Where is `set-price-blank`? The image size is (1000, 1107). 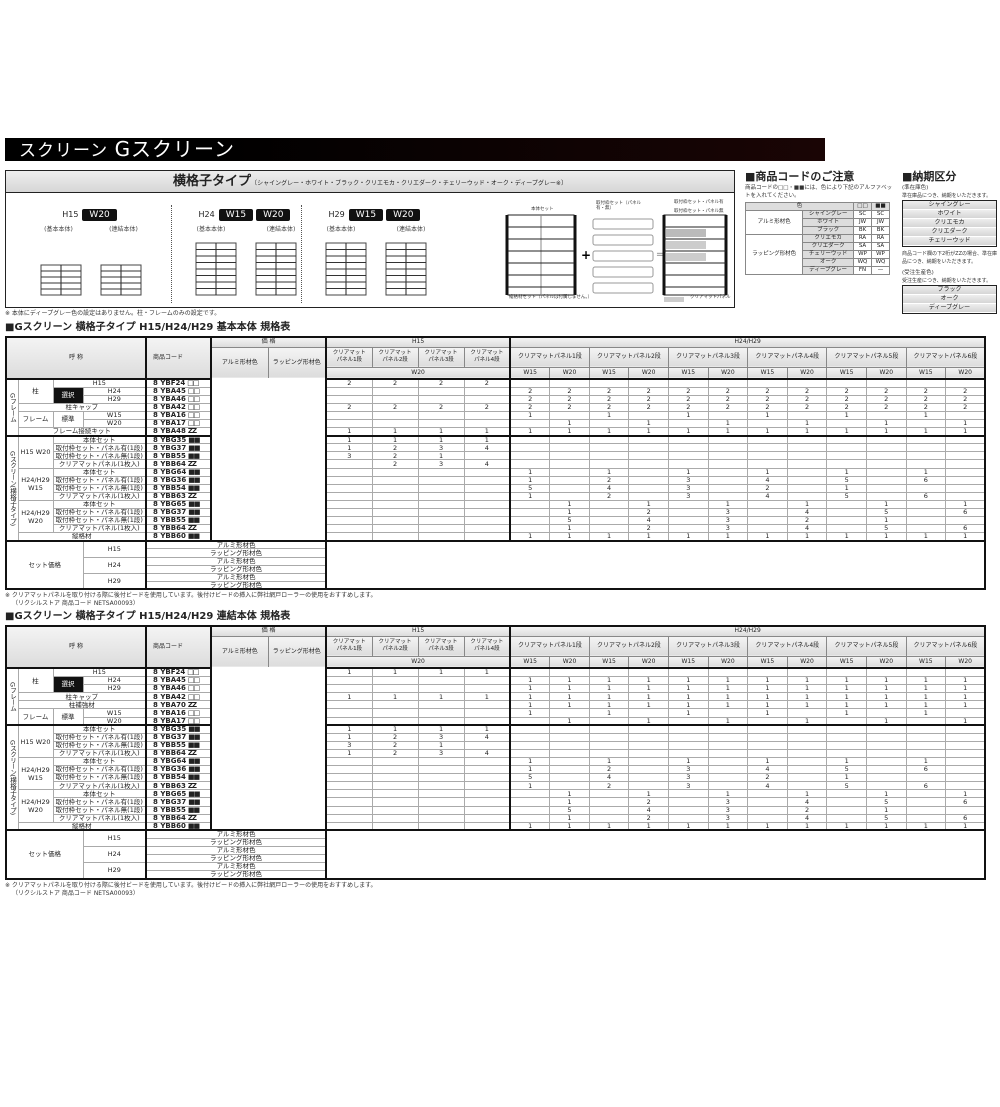
set-price-blank is located at coordinates (655, 564).